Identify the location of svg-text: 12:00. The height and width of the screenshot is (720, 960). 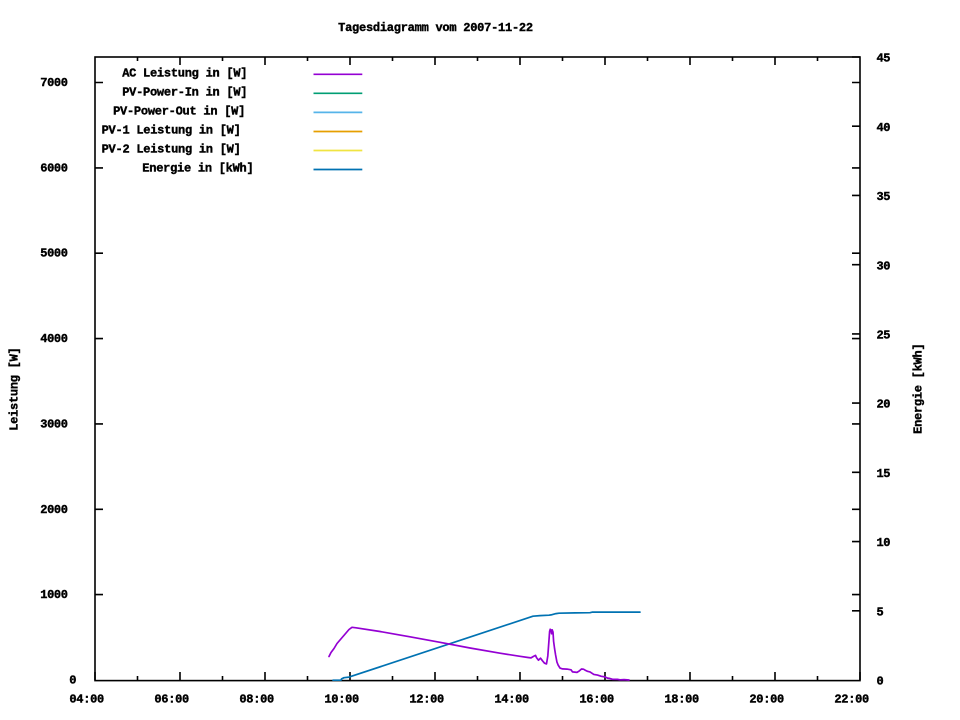
(426, 699).